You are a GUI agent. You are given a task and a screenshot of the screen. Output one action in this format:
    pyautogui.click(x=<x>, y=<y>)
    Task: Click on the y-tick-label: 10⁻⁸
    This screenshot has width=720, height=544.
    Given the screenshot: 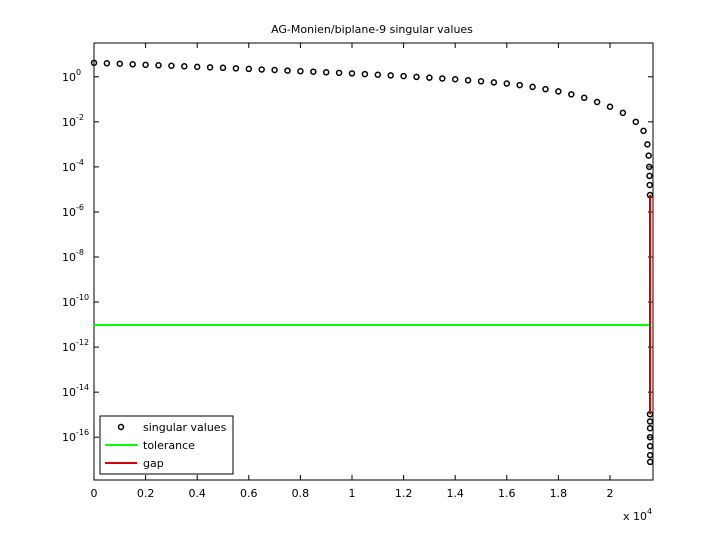 What is the action you would take?
    pyautogui.click(x=73, y=256)
    